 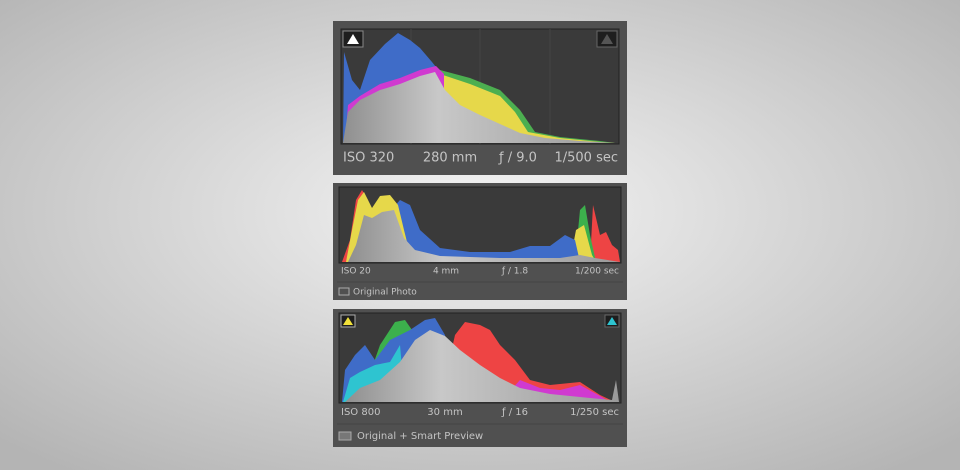 I want to click on iso: ISO 800, so click(x=360, y=412).